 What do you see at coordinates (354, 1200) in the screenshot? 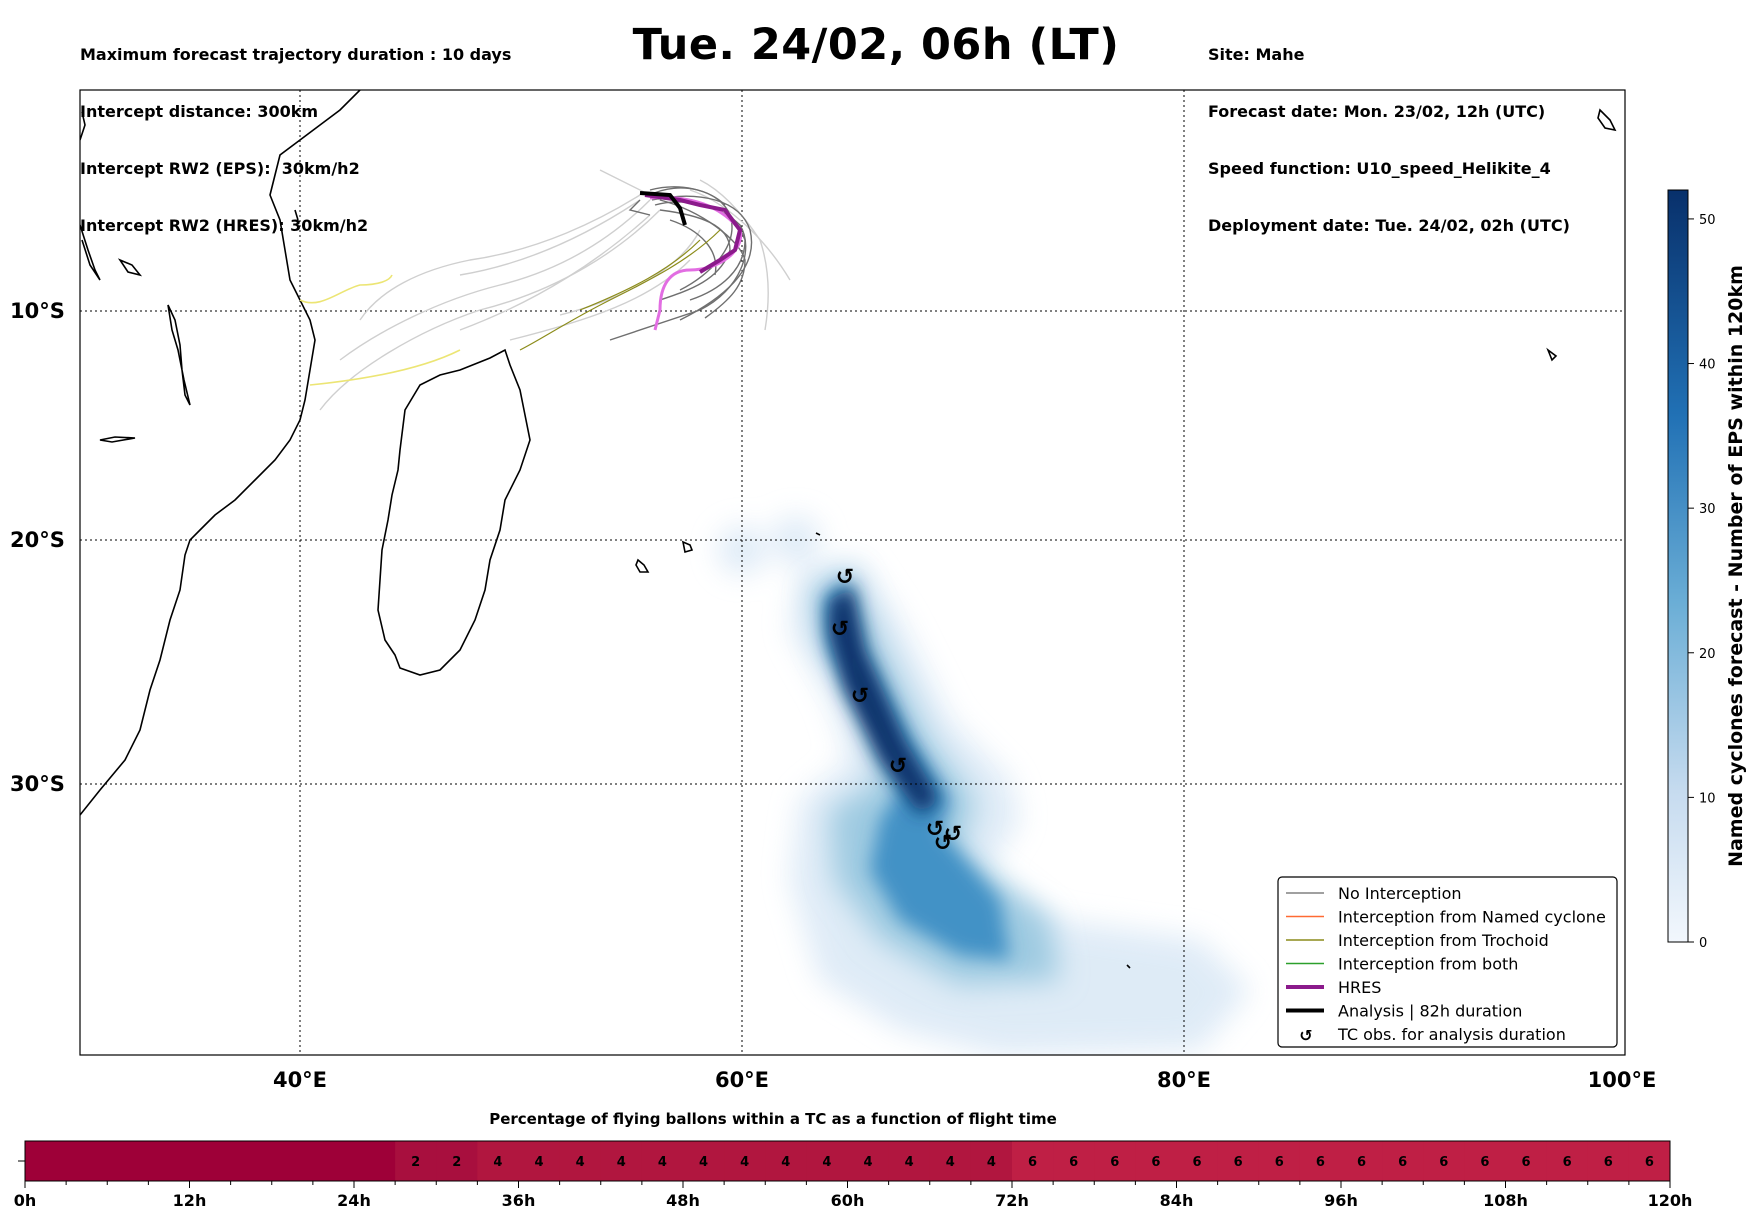
I see `x-tick-label: 24h` at bounding box center [354, 1200].